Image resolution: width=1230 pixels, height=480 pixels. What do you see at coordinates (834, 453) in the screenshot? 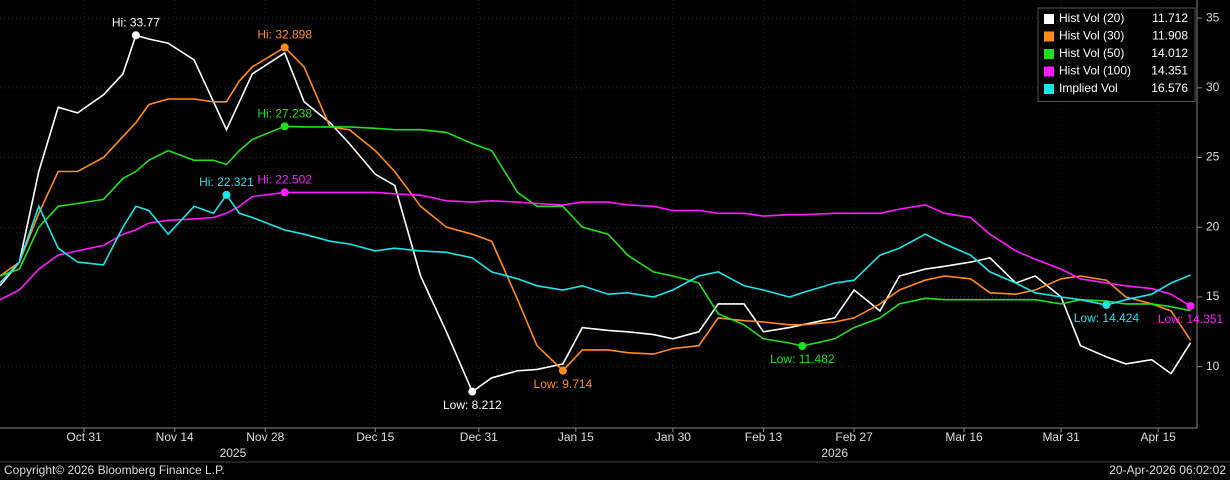
I see `year-label: 2026` at bounding box center [834, 453].